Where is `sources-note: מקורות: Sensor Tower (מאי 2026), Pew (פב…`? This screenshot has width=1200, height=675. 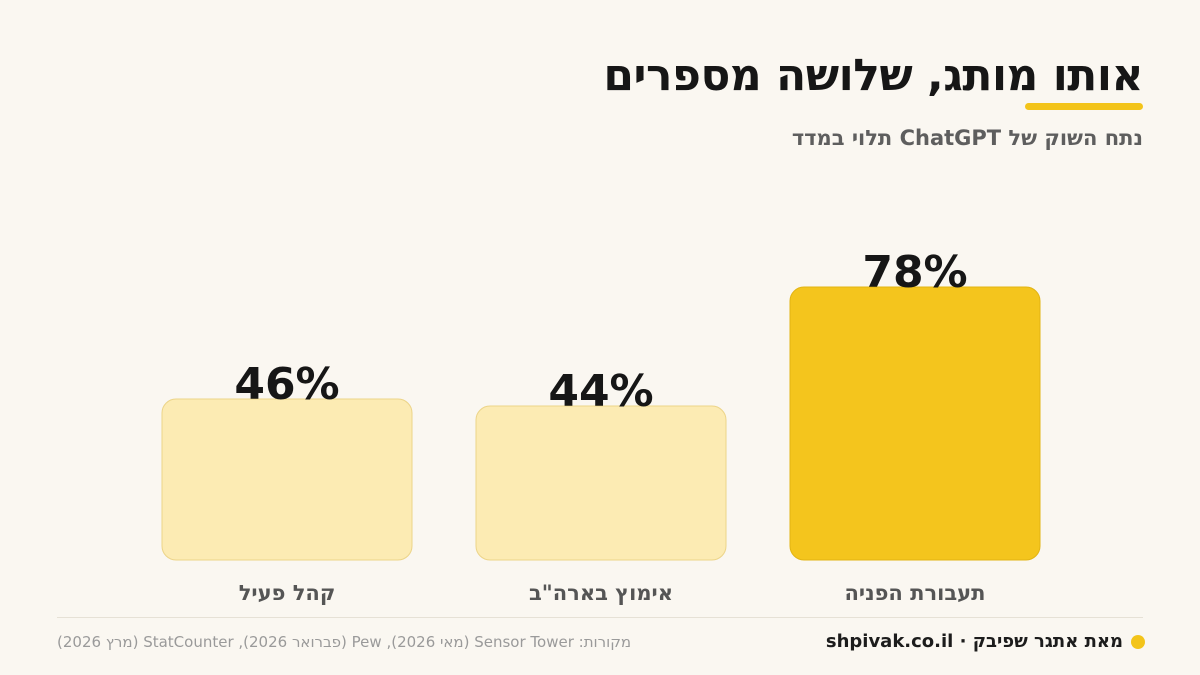
sources-note: מקורות: Sensor Tower (מאי 2026), Pew (פב… is located at coordinates (344, 642).